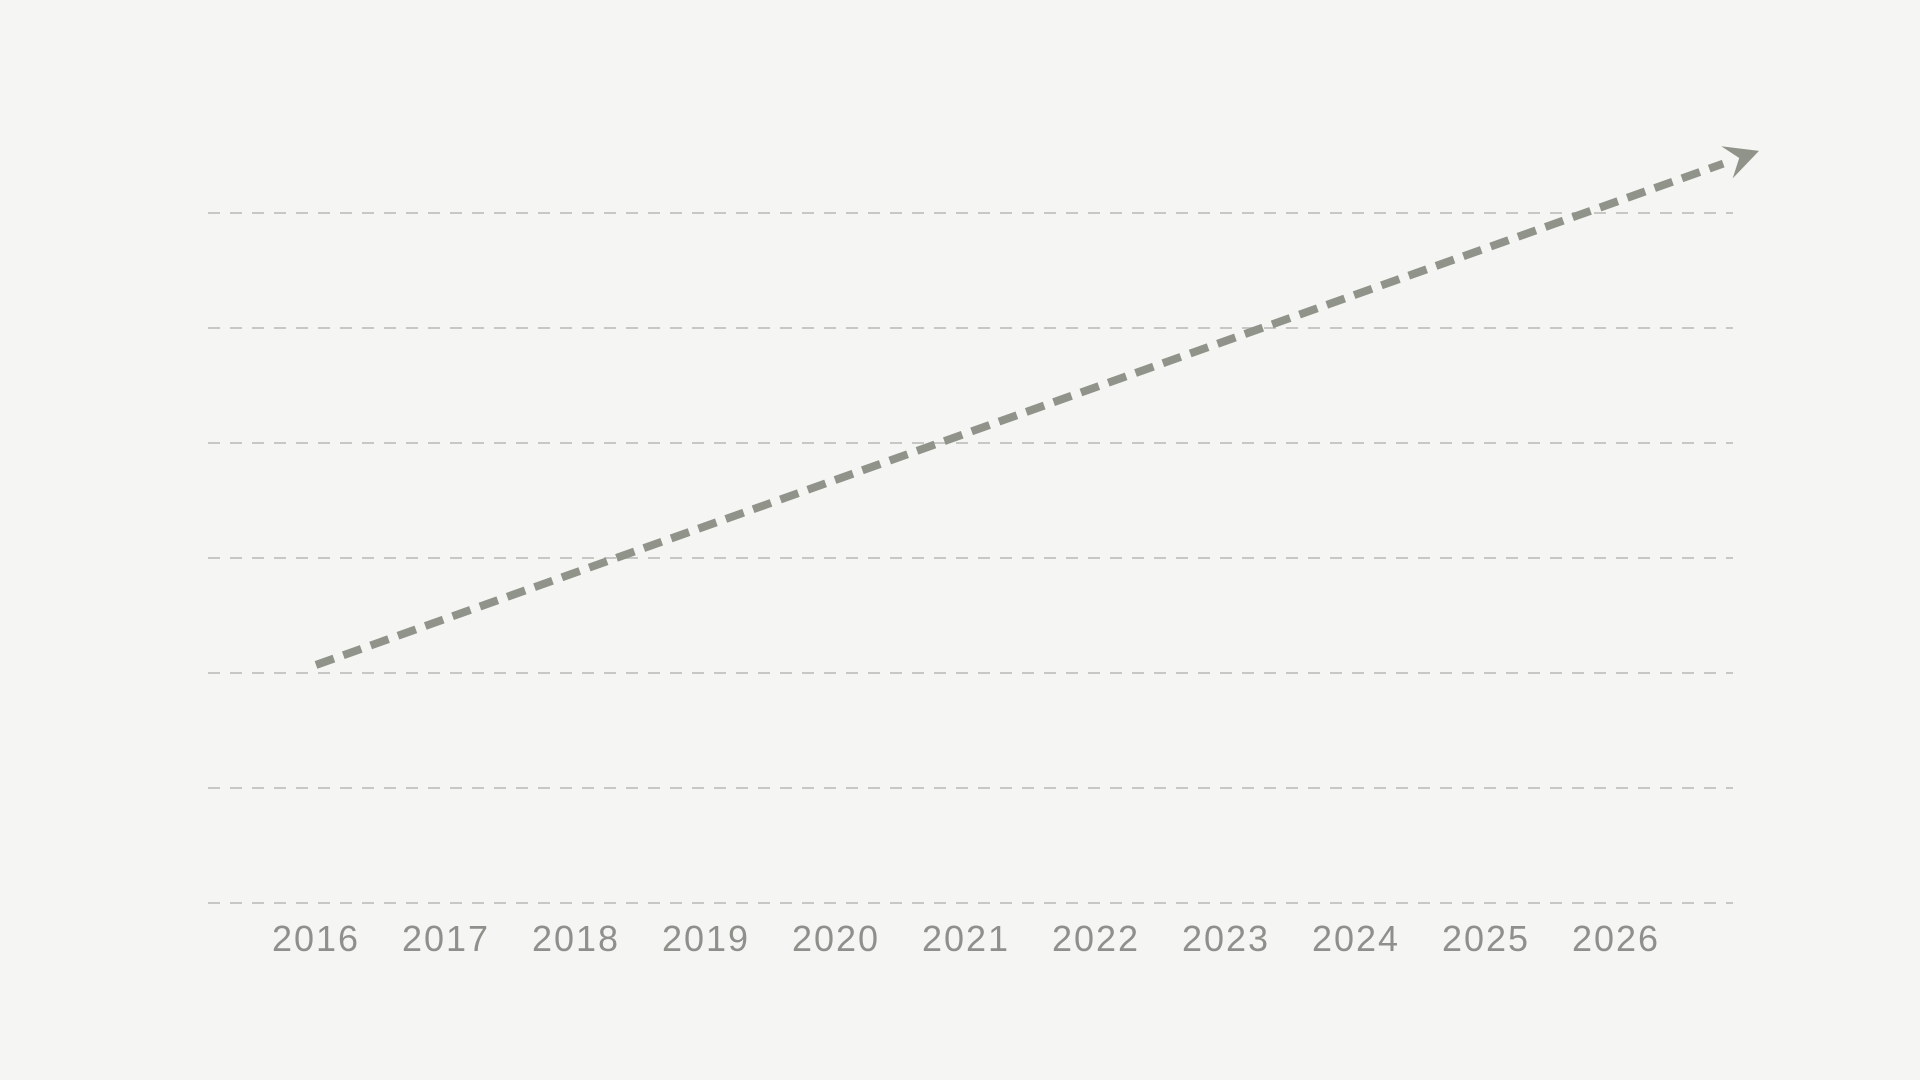  What do you see at coordinates (1740, 162) in the screenshot?
I see `trend-arrowhead-icon` at bounding box center [1740, 162].